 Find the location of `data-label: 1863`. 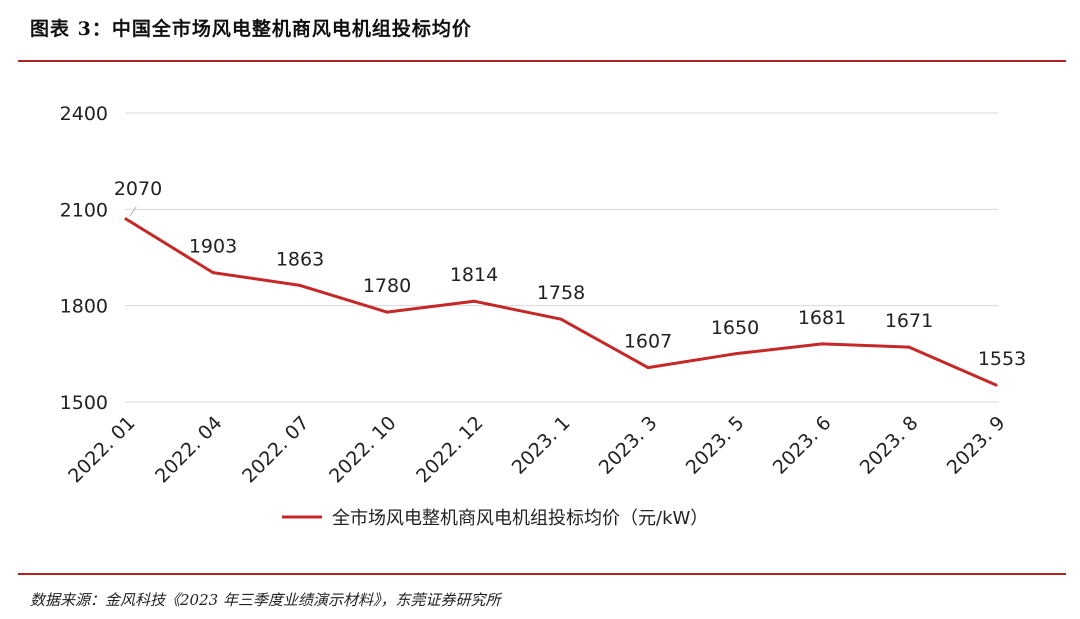

data-label: 1863 is located at coordinates (300, 259).